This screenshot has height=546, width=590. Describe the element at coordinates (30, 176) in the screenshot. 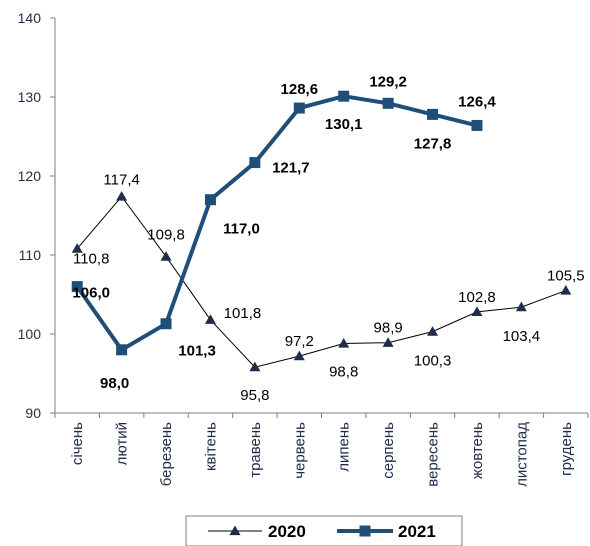

I see `y-tick-label: 120` at that location.